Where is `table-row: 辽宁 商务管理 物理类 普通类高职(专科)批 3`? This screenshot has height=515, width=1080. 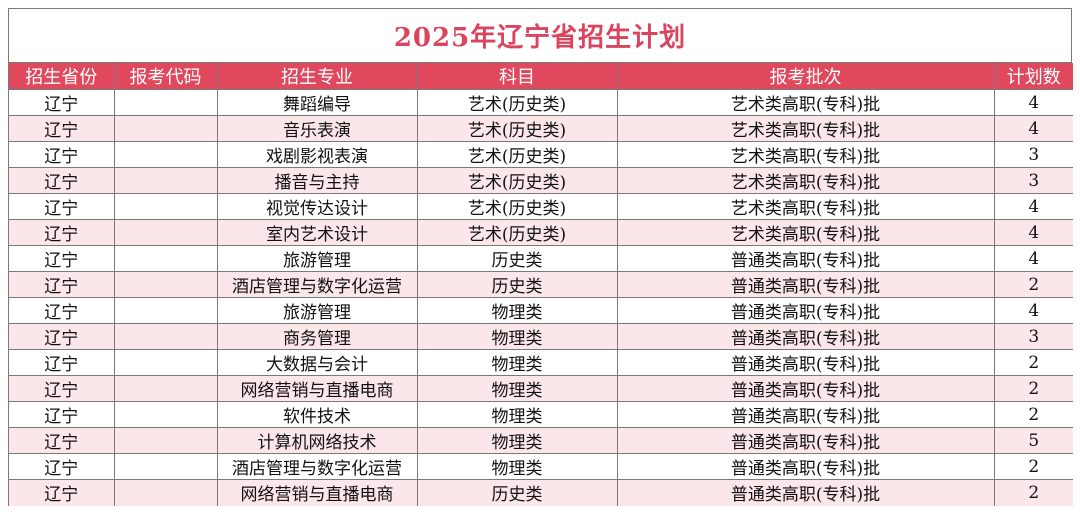 table-row: 辽宁 商务管理 物理类 普通类高职(专科)批 3 is located at coordinates (541, 336).